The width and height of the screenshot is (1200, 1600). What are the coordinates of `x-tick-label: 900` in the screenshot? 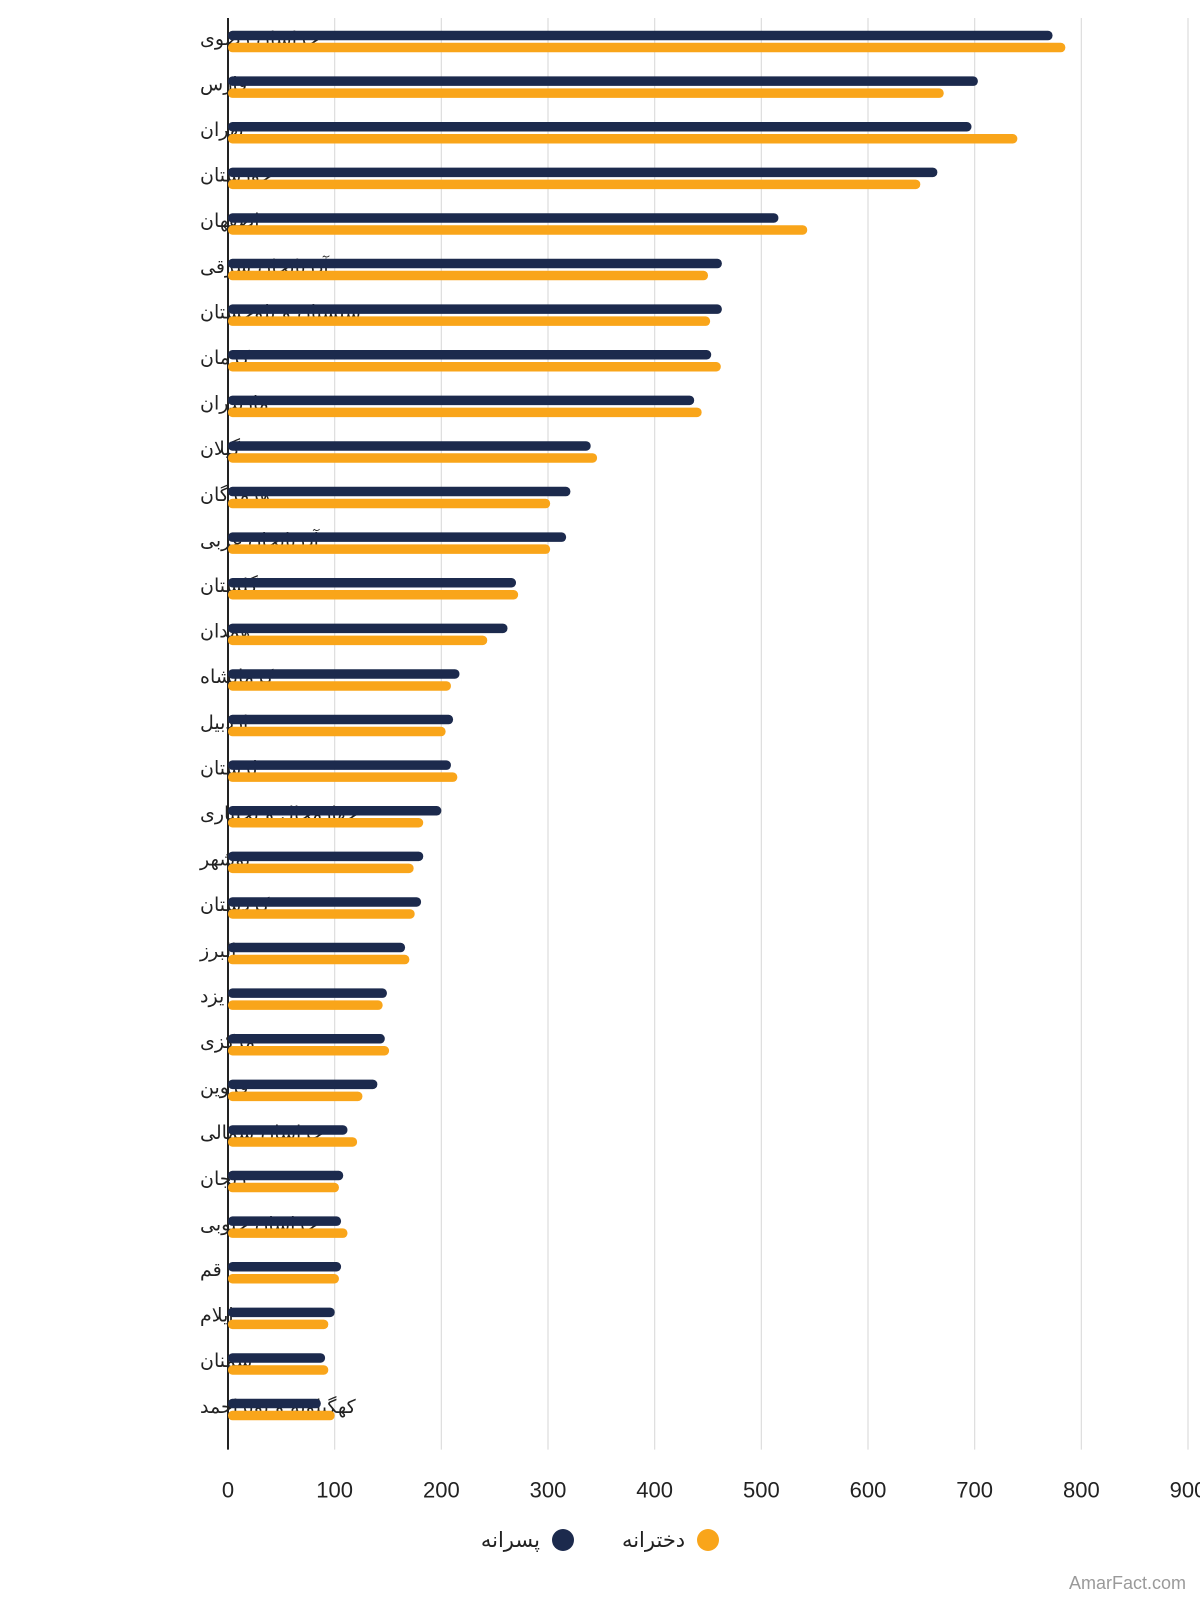 It's located at (1185, 1490).